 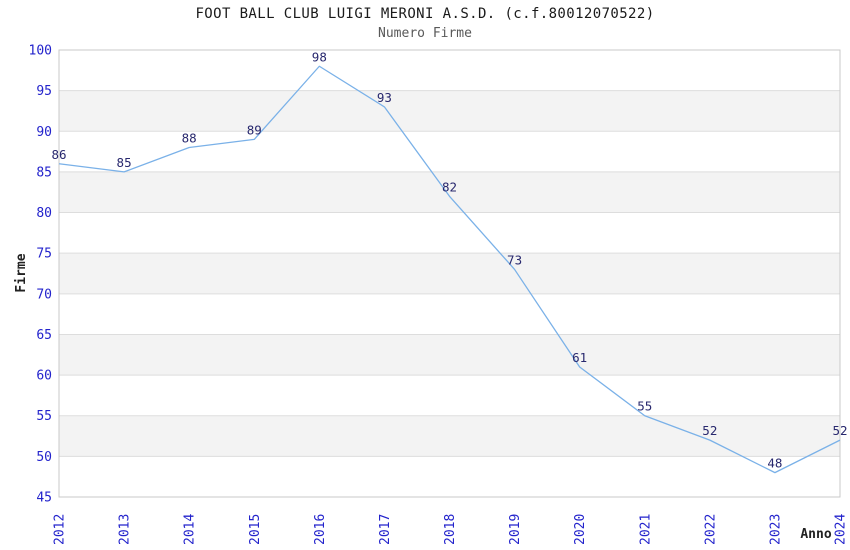 I want to click on data-label: 82, so click(x=449, y=186).